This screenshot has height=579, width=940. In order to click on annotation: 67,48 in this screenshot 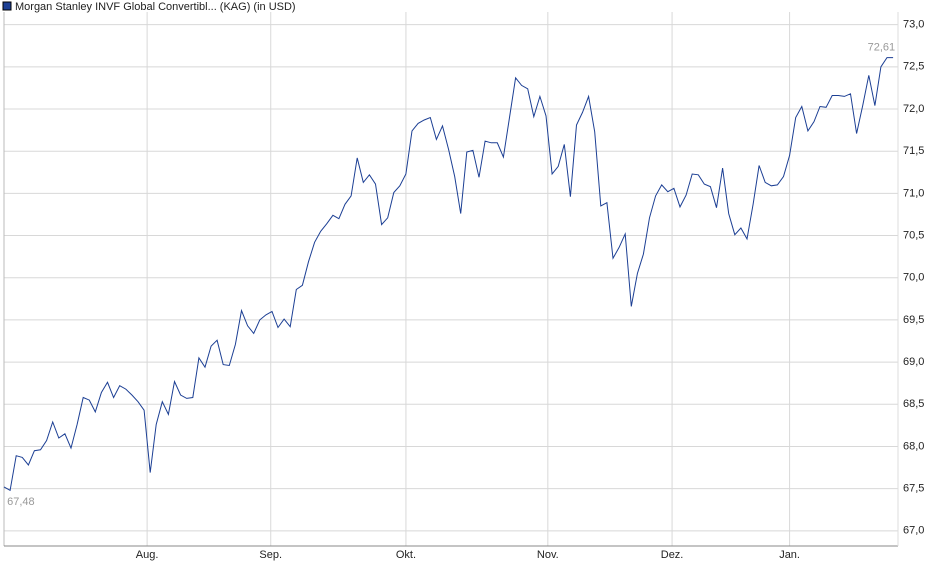, I will do `click(21, 502)`.